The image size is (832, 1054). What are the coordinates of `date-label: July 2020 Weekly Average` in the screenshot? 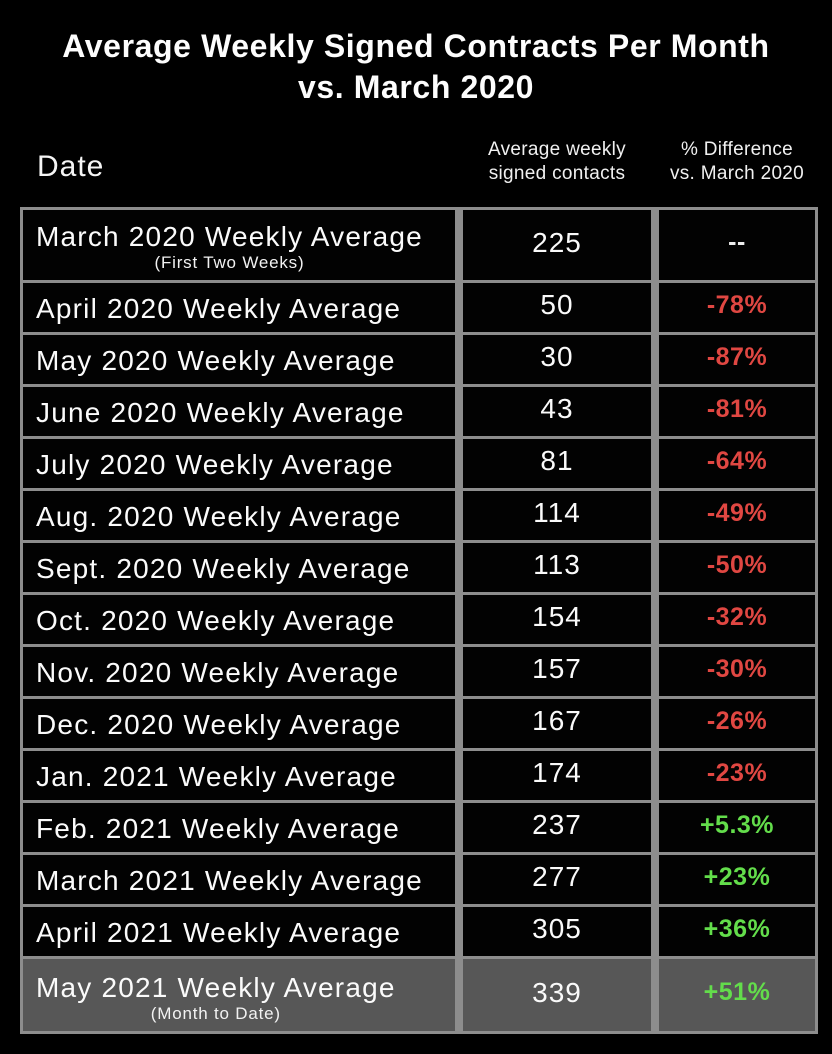 It's located at (215, 464).